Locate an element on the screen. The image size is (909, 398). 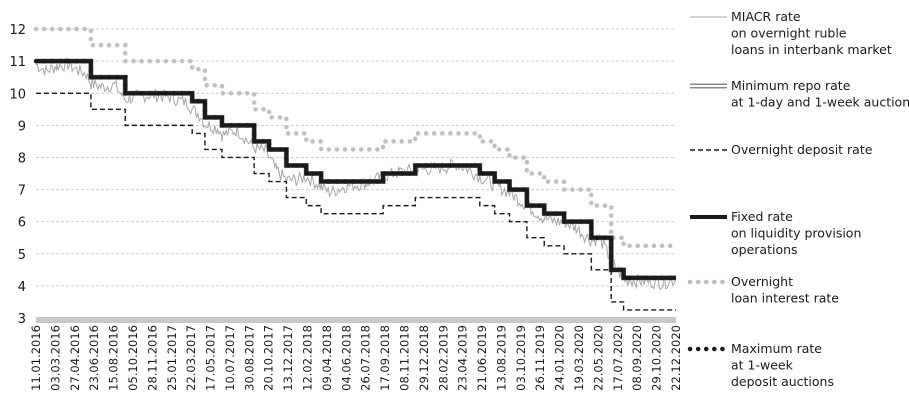
x-tick-label: 23.04.2019 is located at coordinates (463, 358).